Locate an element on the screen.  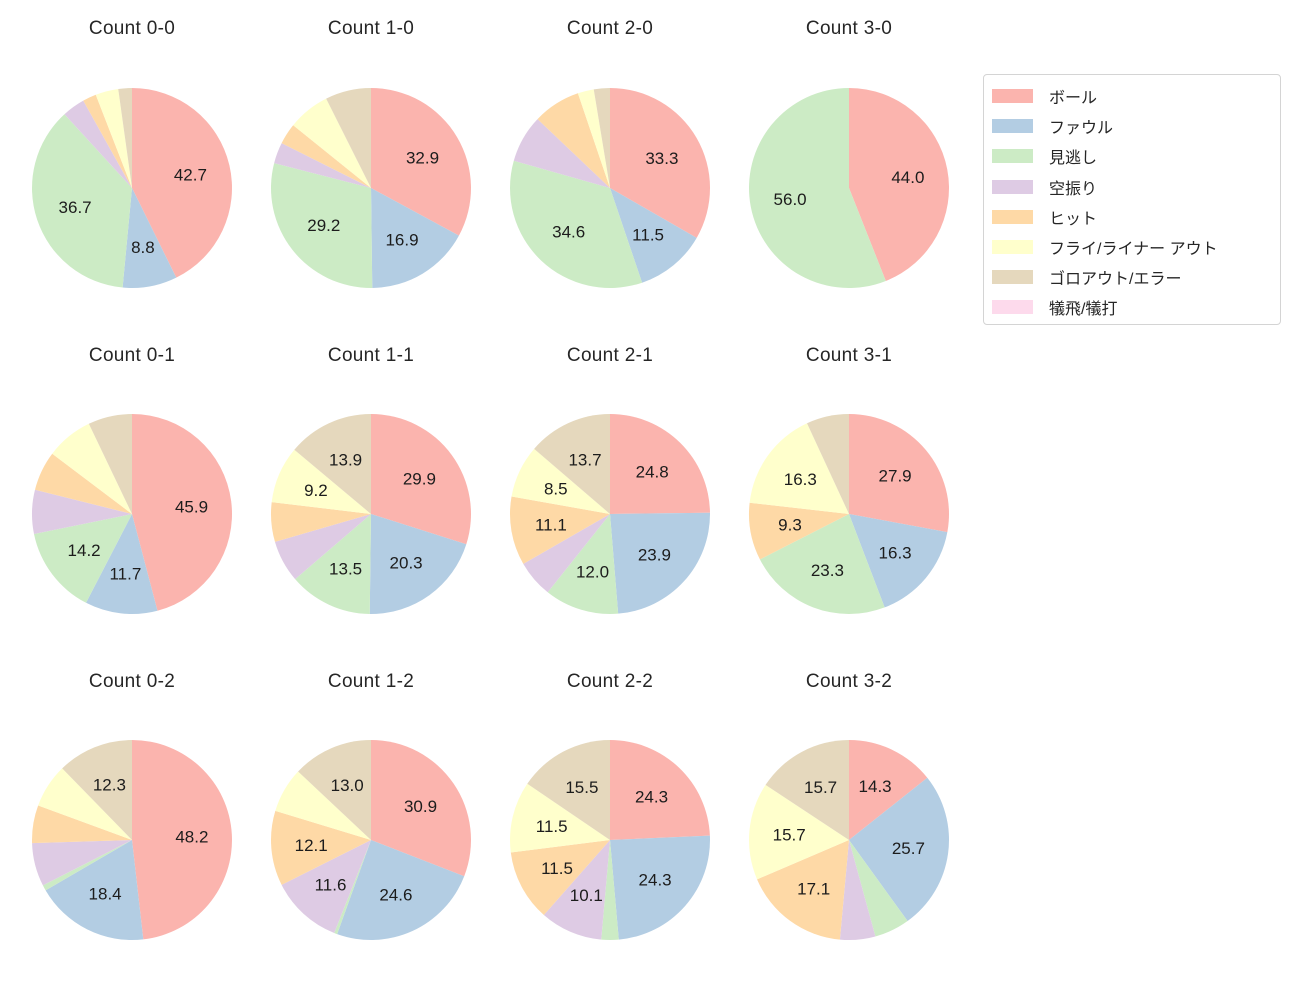
legend-label: 見逃し is located at coordinates (1073, 159).